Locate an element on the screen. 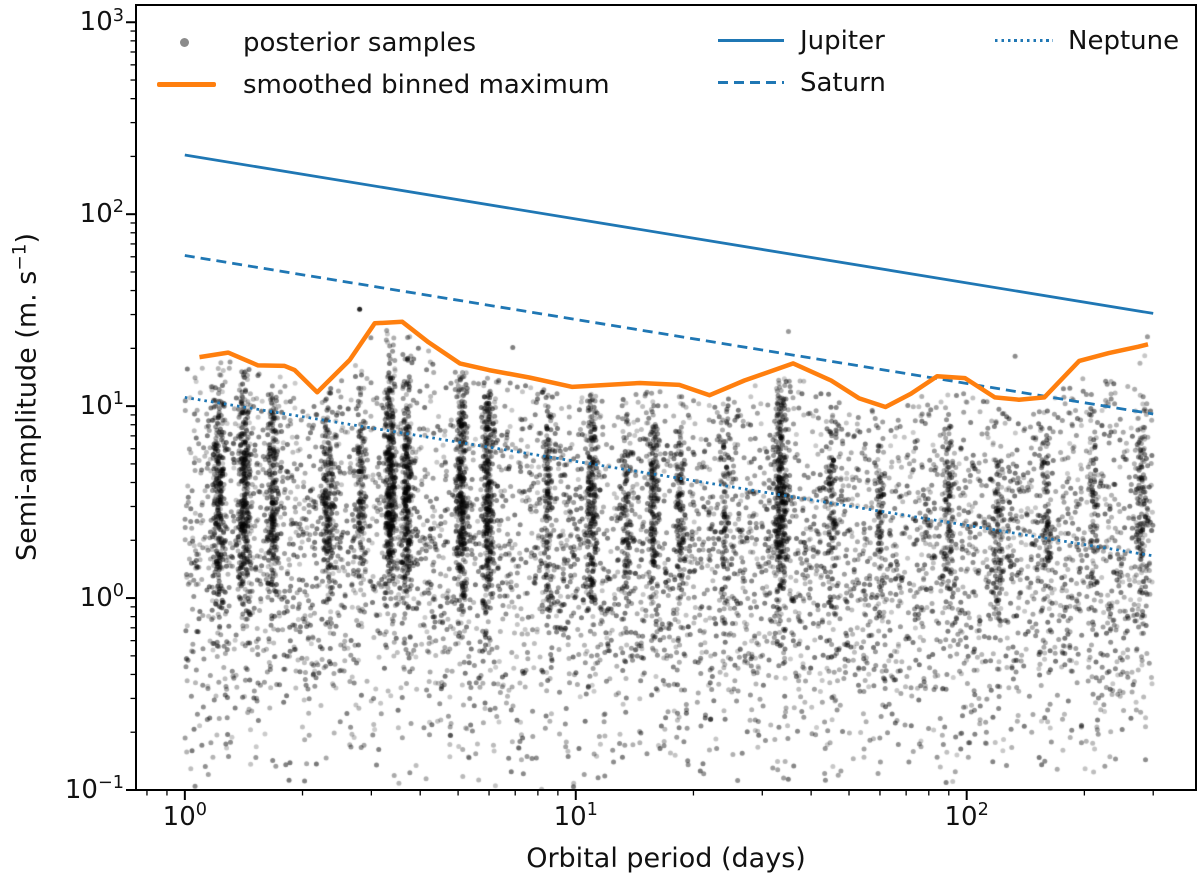 The height and width of the screenshot is (885, 1200). x-tick-label: 101 is located at coordinates (575, 816).